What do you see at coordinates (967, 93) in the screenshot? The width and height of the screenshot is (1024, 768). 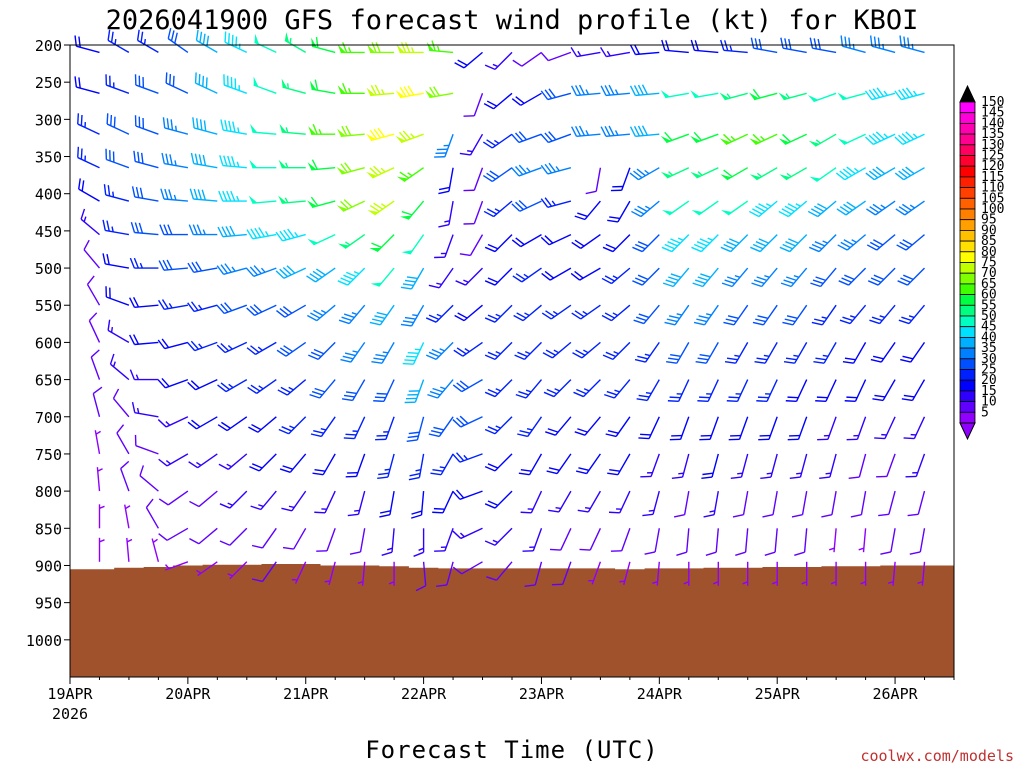 I see `colorbar-top-arrow` at bounding box center [967, 93].